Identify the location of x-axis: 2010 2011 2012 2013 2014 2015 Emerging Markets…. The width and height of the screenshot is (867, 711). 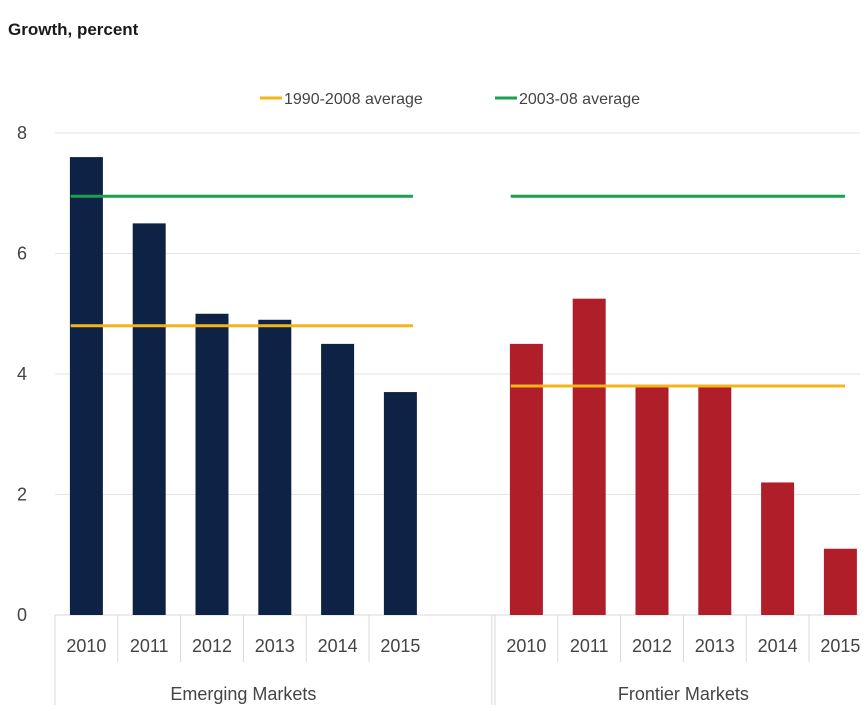
(457, 660).